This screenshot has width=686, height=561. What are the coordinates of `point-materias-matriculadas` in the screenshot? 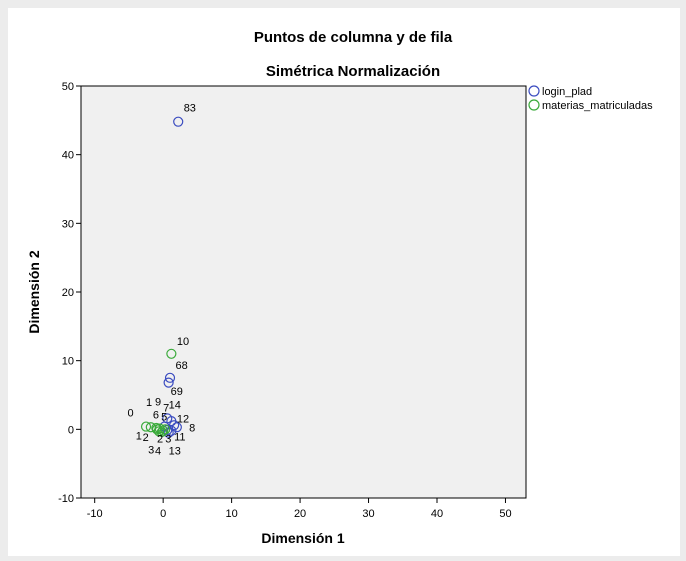 It's located at (165, 429).